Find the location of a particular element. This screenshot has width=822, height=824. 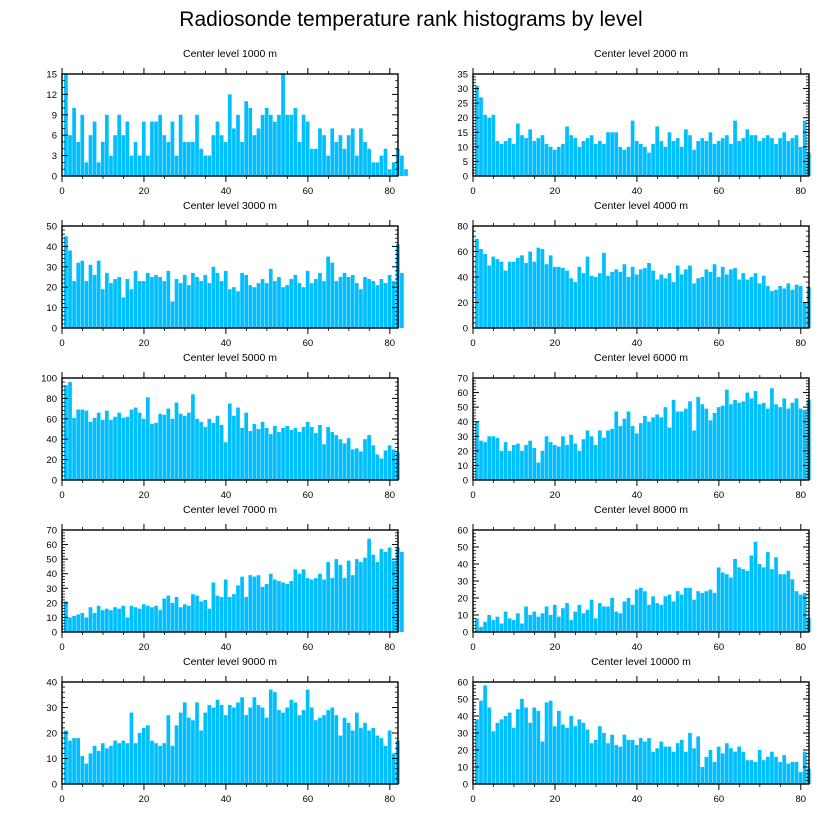

y-tick-label: 12 is located at coordinates (51, 95).